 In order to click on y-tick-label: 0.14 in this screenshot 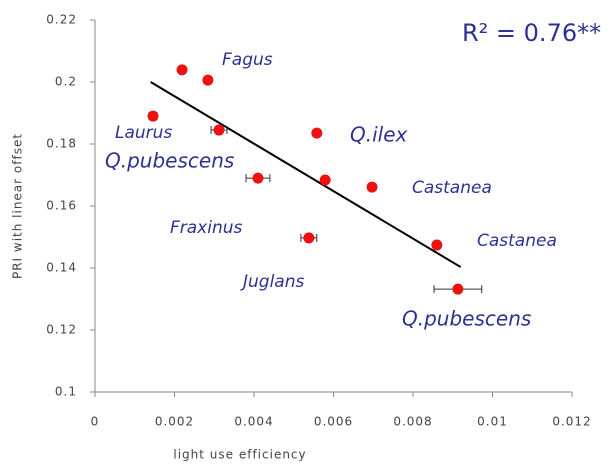, I will do `click(61, 268)`.